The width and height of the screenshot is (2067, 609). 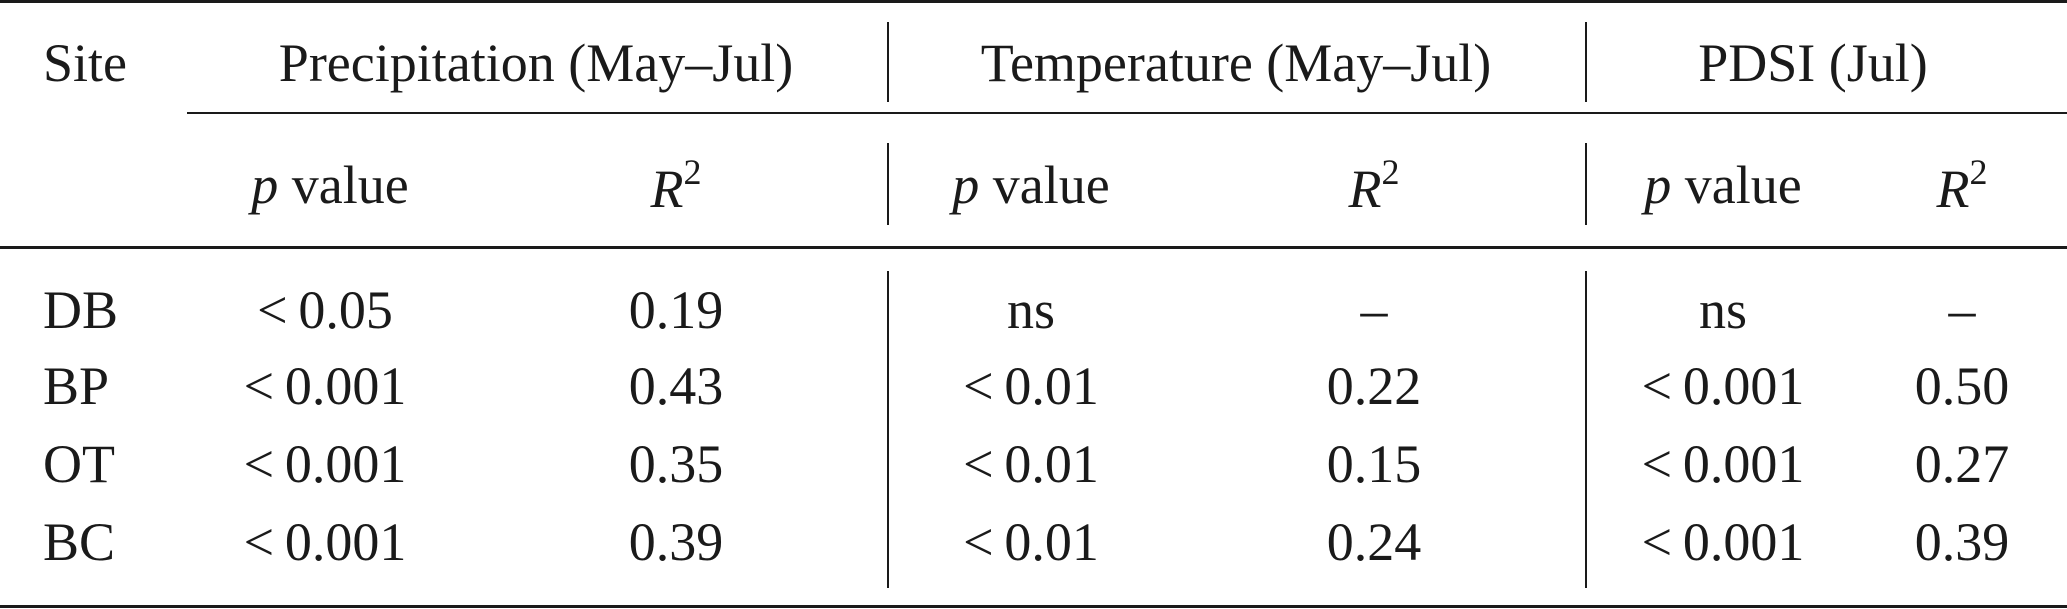 I want to click on vertical-rule-1-top, so click(x=888, y=62).